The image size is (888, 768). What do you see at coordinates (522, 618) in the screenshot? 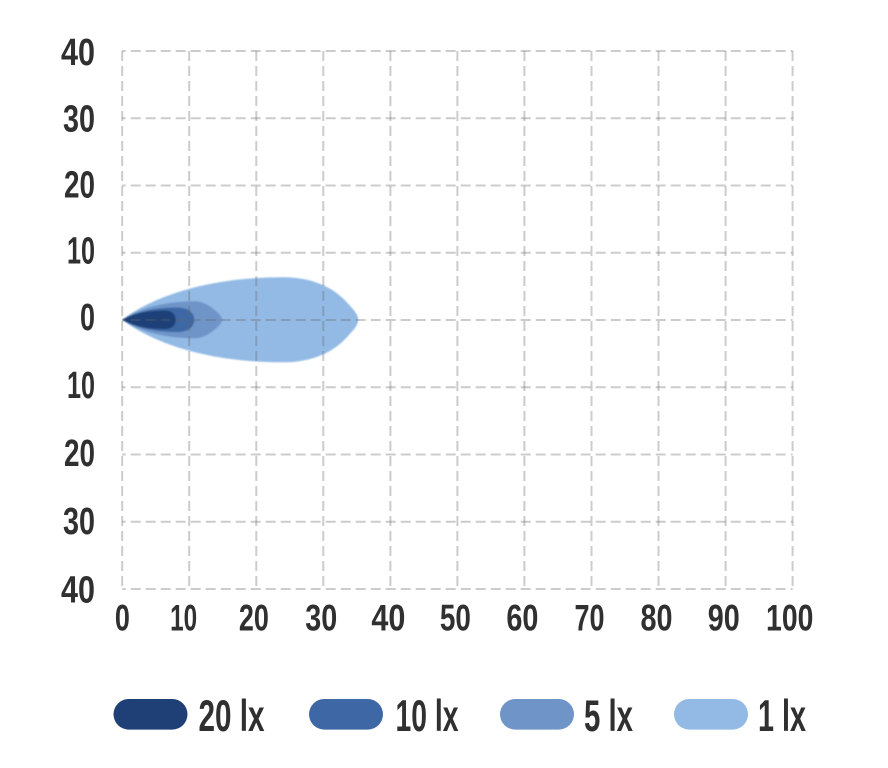
I see `svg-text: 60` at bounding box center [522, 618].